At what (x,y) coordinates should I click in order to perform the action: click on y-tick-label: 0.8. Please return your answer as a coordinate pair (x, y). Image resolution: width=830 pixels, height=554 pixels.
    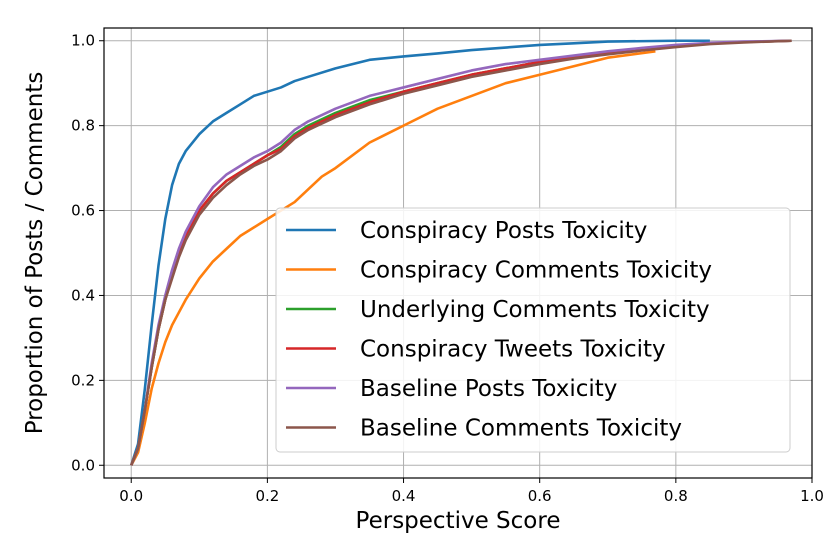
    Looking at the image, I should click on (83, 126).